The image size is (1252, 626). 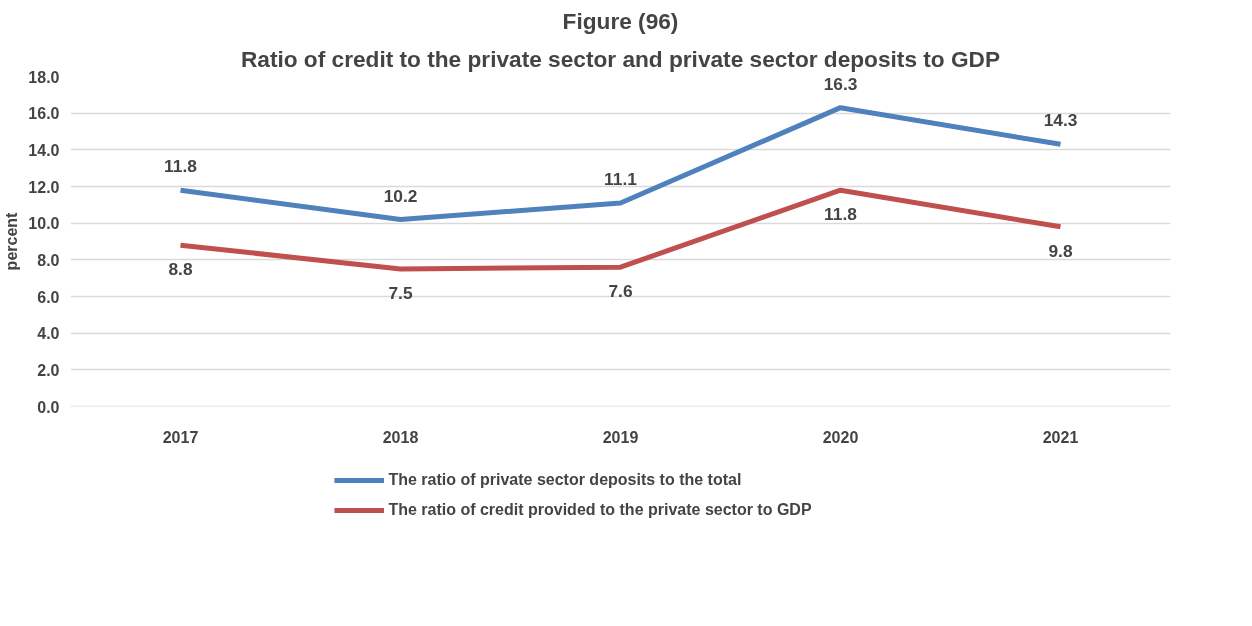 I want to click on x-tick-label: 2019, so click(x=620, y=437).